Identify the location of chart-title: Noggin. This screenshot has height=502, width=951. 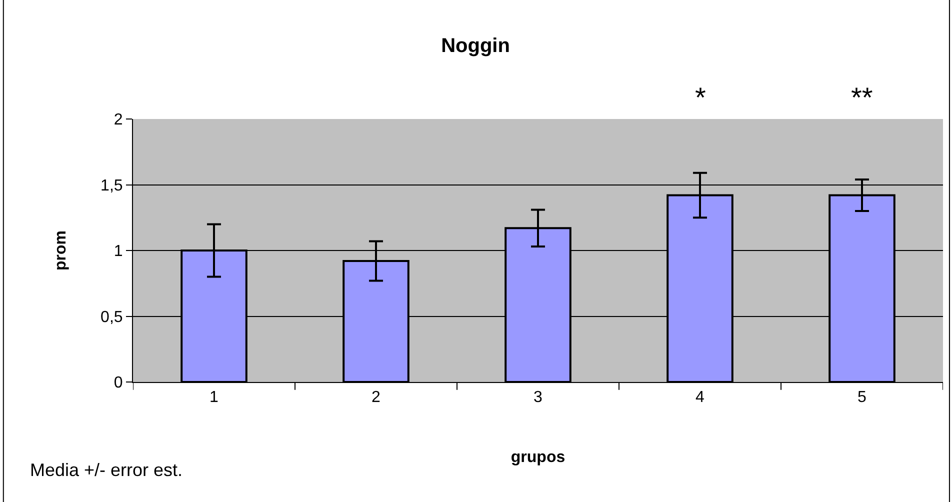
(475, 46).